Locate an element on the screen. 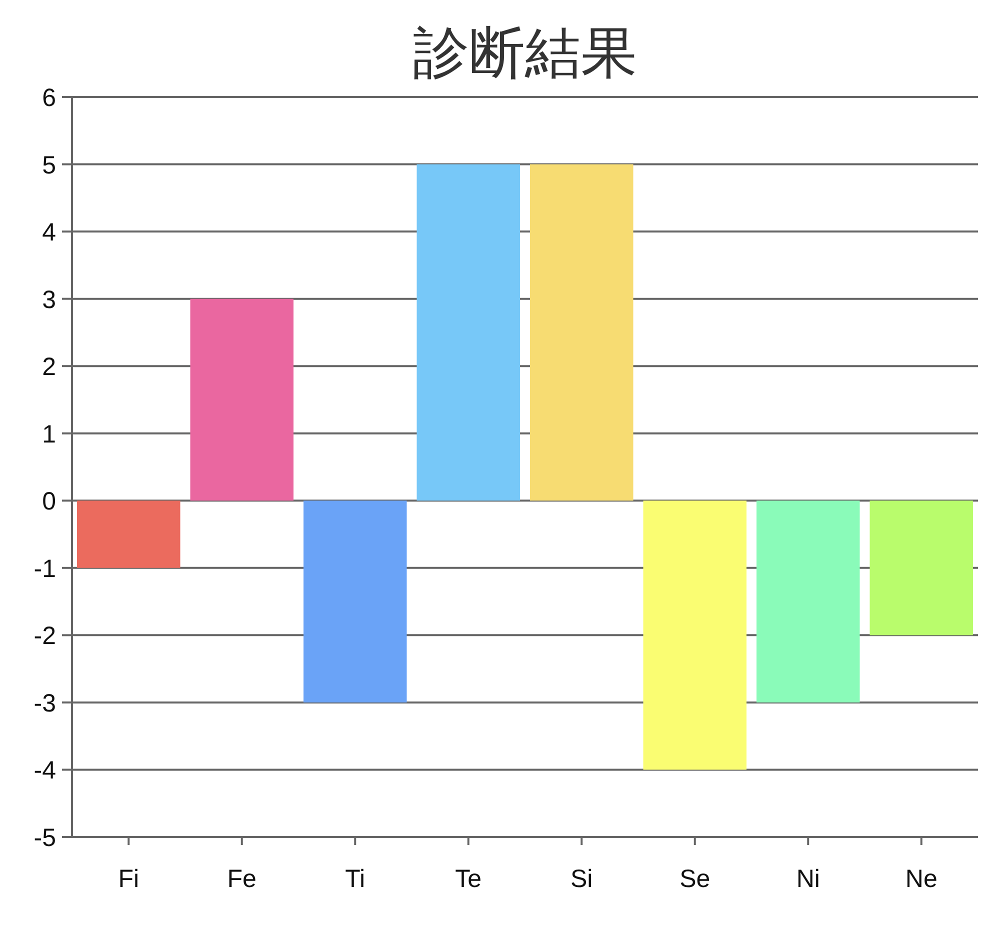  y-tick-label: -4 is located at coordinates (45, 770).